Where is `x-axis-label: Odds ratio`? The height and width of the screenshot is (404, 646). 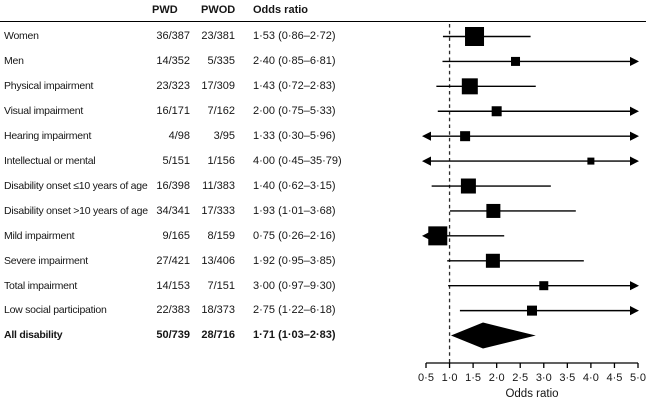 x-axis-label: Odds ratio is located at coordinates (531, 394).